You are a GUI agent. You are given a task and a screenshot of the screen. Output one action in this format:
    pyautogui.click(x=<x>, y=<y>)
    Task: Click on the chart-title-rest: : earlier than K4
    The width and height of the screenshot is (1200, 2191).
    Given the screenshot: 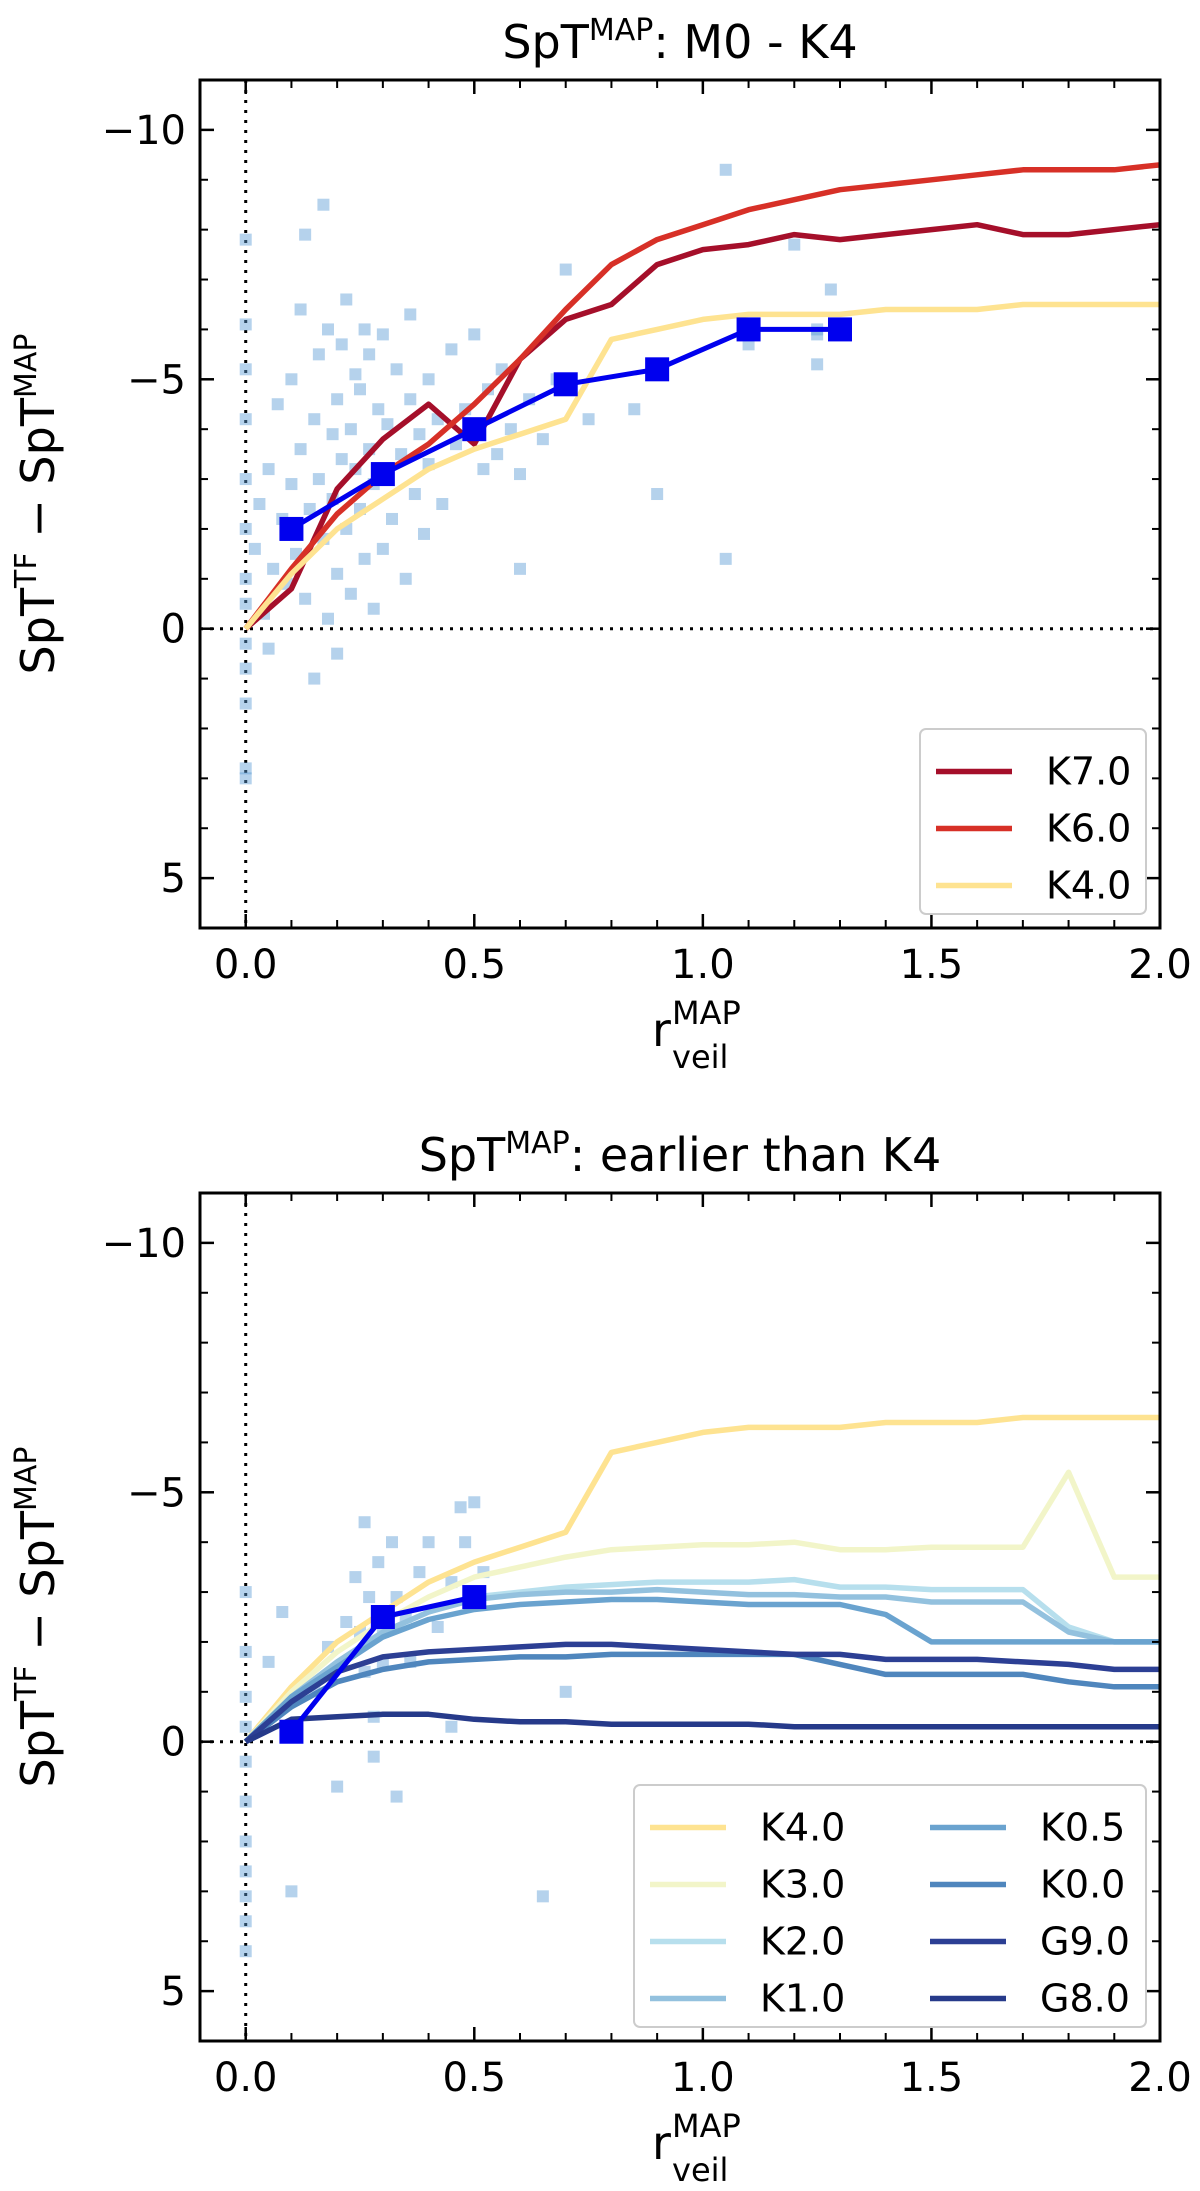 What is the action you would take?
    pyautogui.click(x=756, y=1155)
    